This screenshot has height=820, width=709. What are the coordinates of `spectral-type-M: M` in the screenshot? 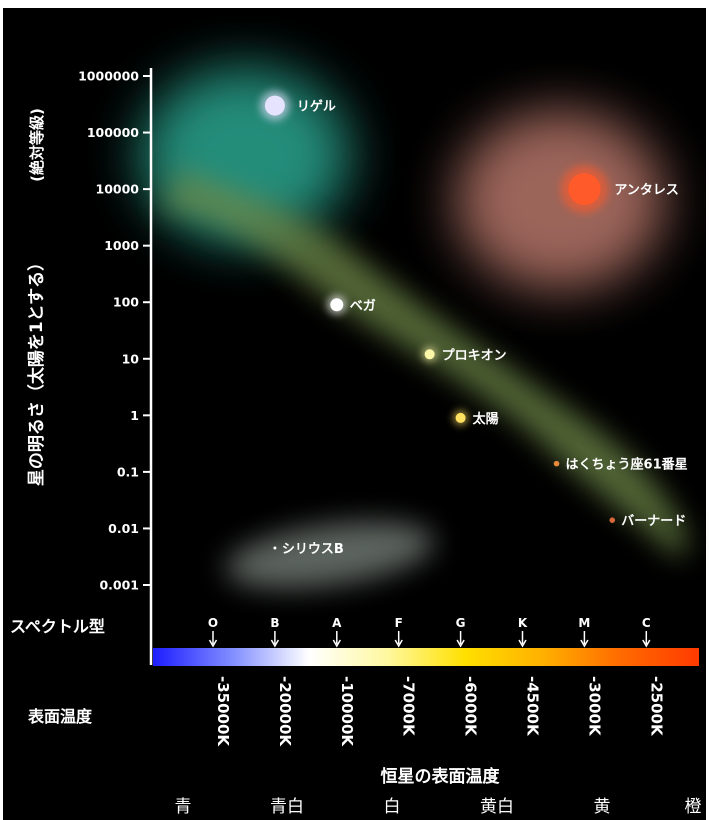 It's located at (584, 632).